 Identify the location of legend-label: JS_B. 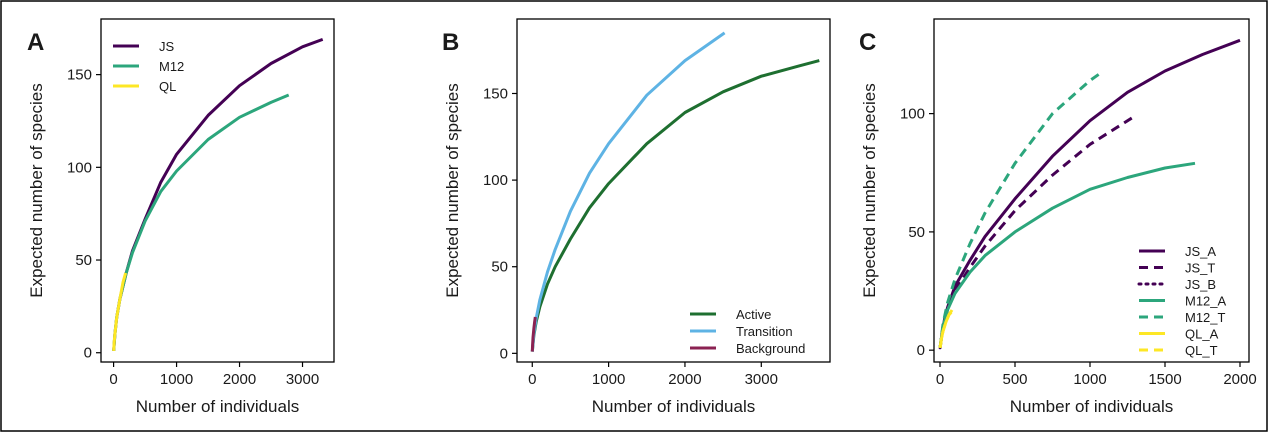
(1200, 284).